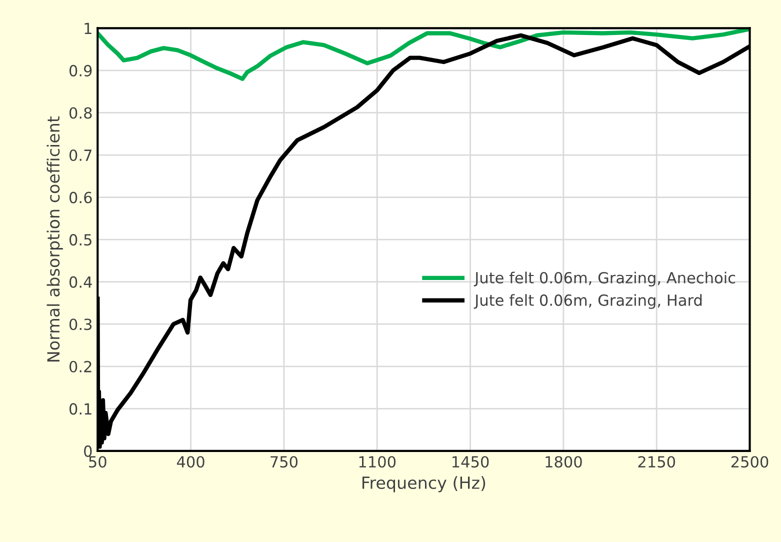 This screenshot has width=781, height=542. I want to click on x-tick-label: 2150, so click(657, 462).